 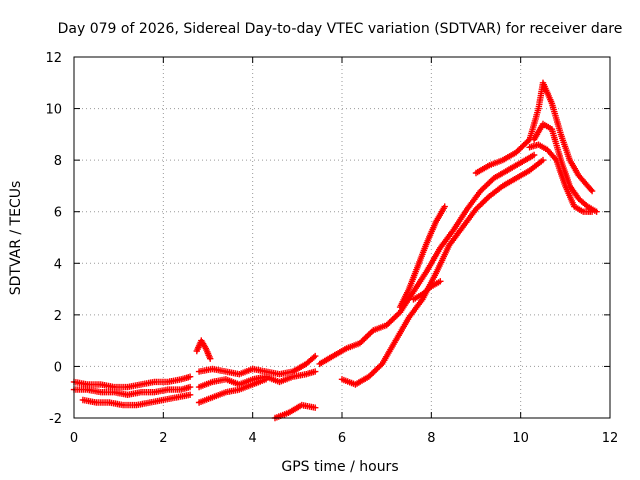 I want to click on y-tick-label: 10, so click(x=53, y=110).